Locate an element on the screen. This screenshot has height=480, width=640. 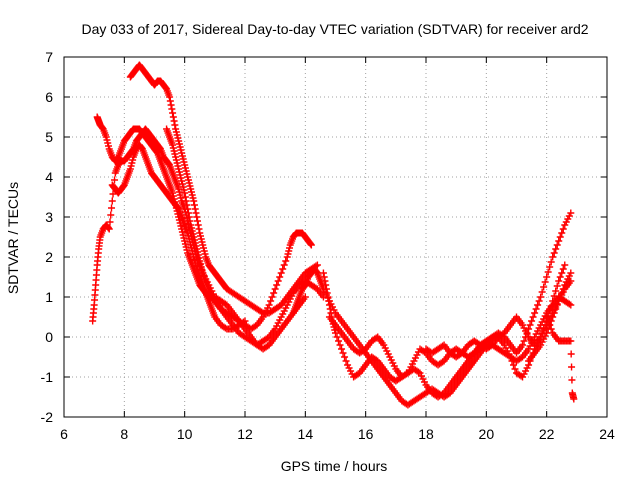
y-tick-label: 7 is located at coordinates (49, 57).